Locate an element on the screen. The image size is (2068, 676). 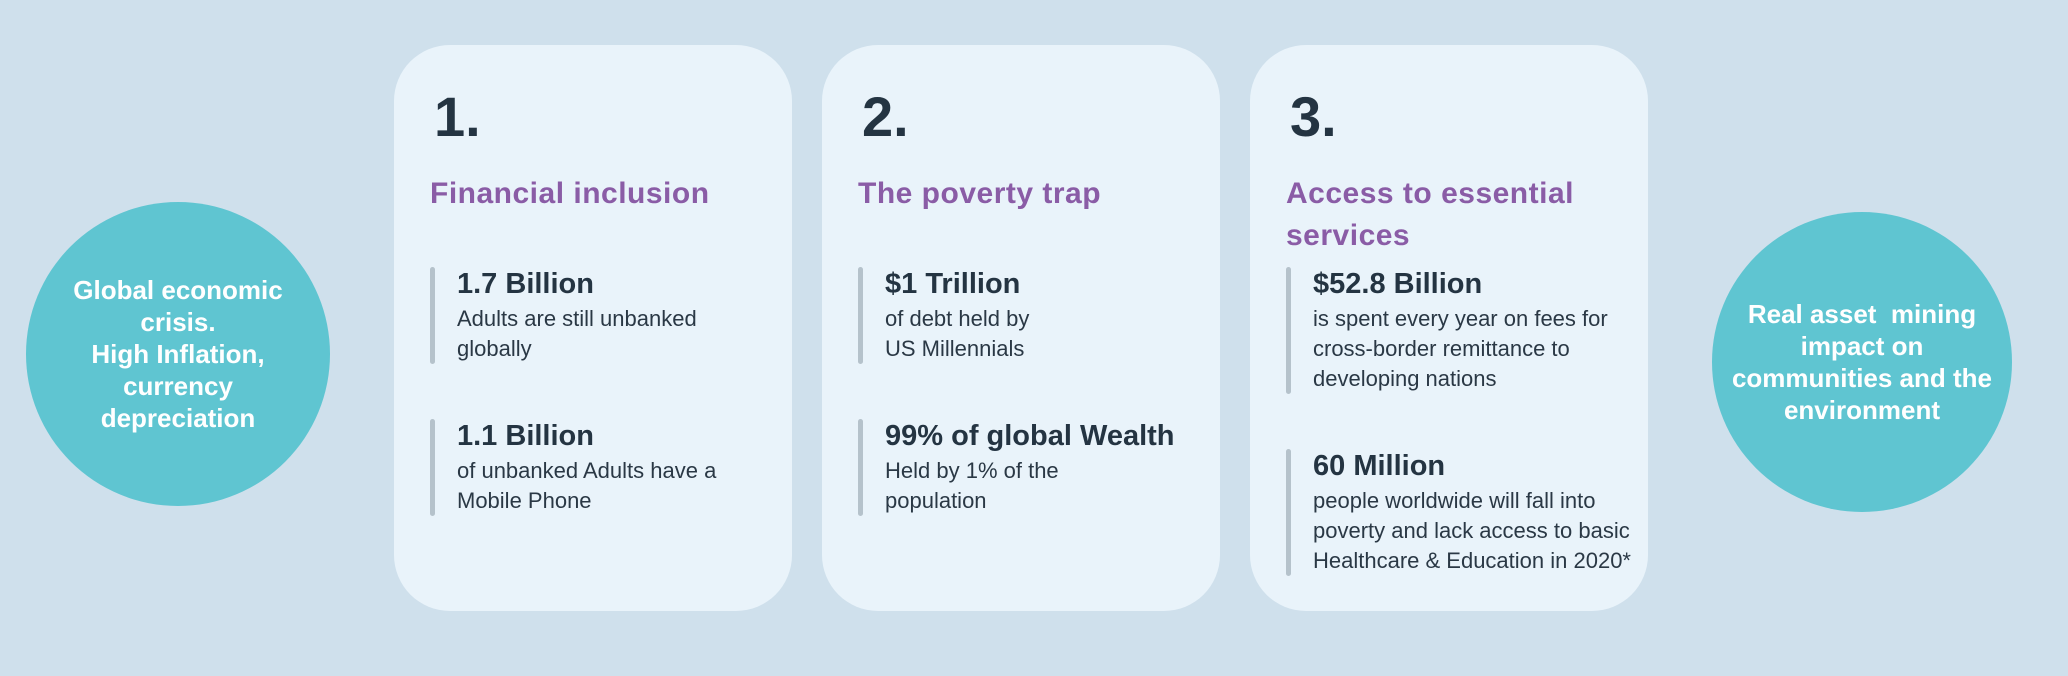
stat-value: 1.1 Billion is located at coordinates (525, 436).